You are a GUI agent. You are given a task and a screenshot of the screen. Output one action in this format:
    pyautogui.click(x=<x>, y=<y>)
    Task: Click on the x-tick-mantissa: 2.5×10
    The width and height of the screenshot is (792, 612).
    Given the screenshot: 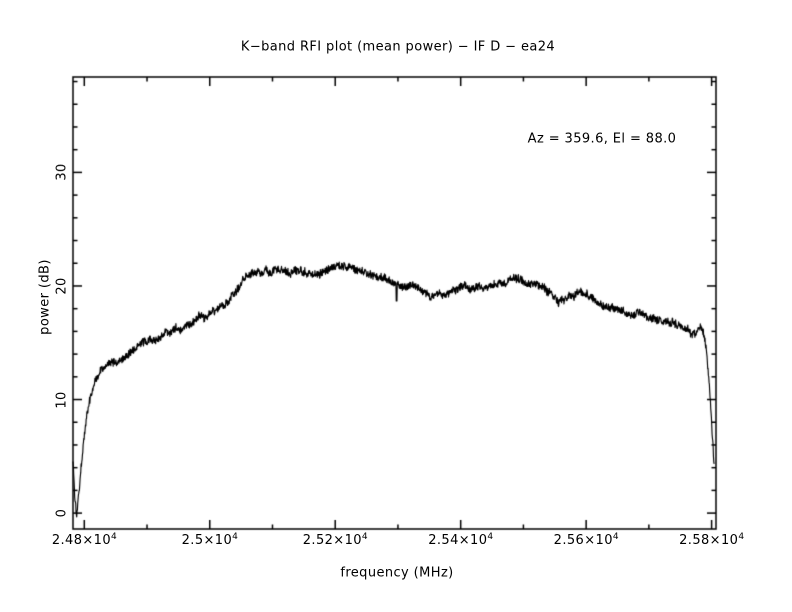 What is the action you would take?
    pyautogui.click(x=207, y=540)
    